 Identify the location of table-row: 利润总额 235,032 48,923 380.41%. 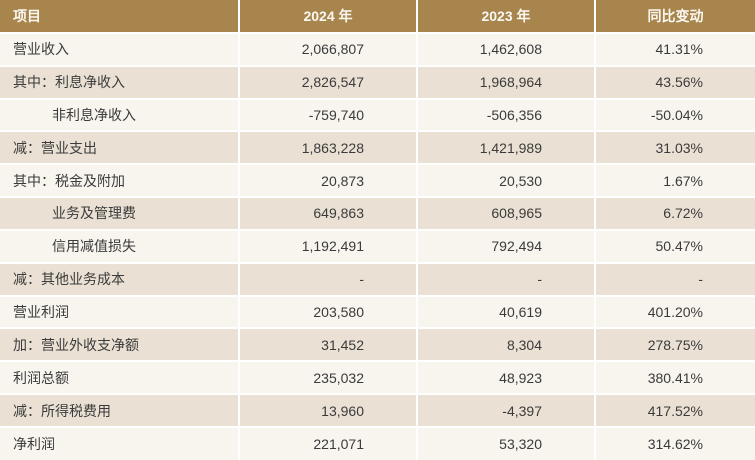
(377, 378).